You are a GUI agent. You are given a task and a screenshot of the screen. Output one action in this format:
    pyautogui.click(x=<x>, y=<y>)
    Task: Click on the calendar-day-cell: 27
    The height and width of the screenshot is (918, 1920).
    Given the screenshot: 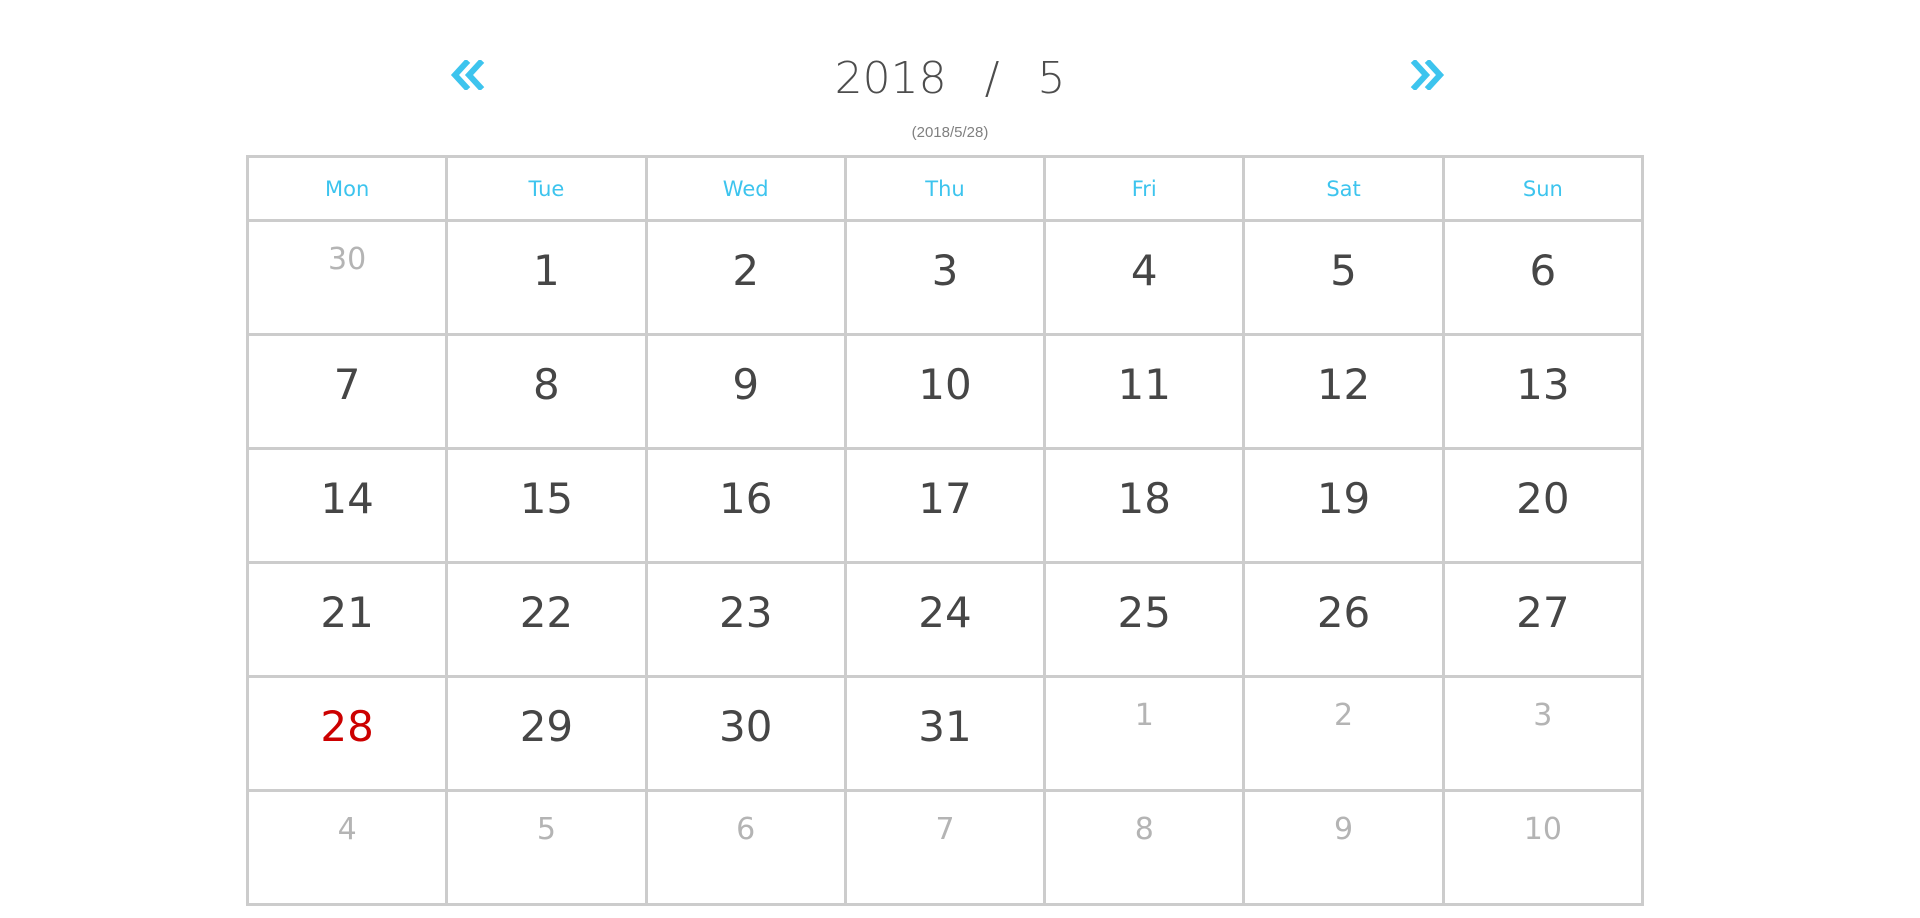 What is the action you would take?
    pyautogui.click(x=1543, y=619)
    